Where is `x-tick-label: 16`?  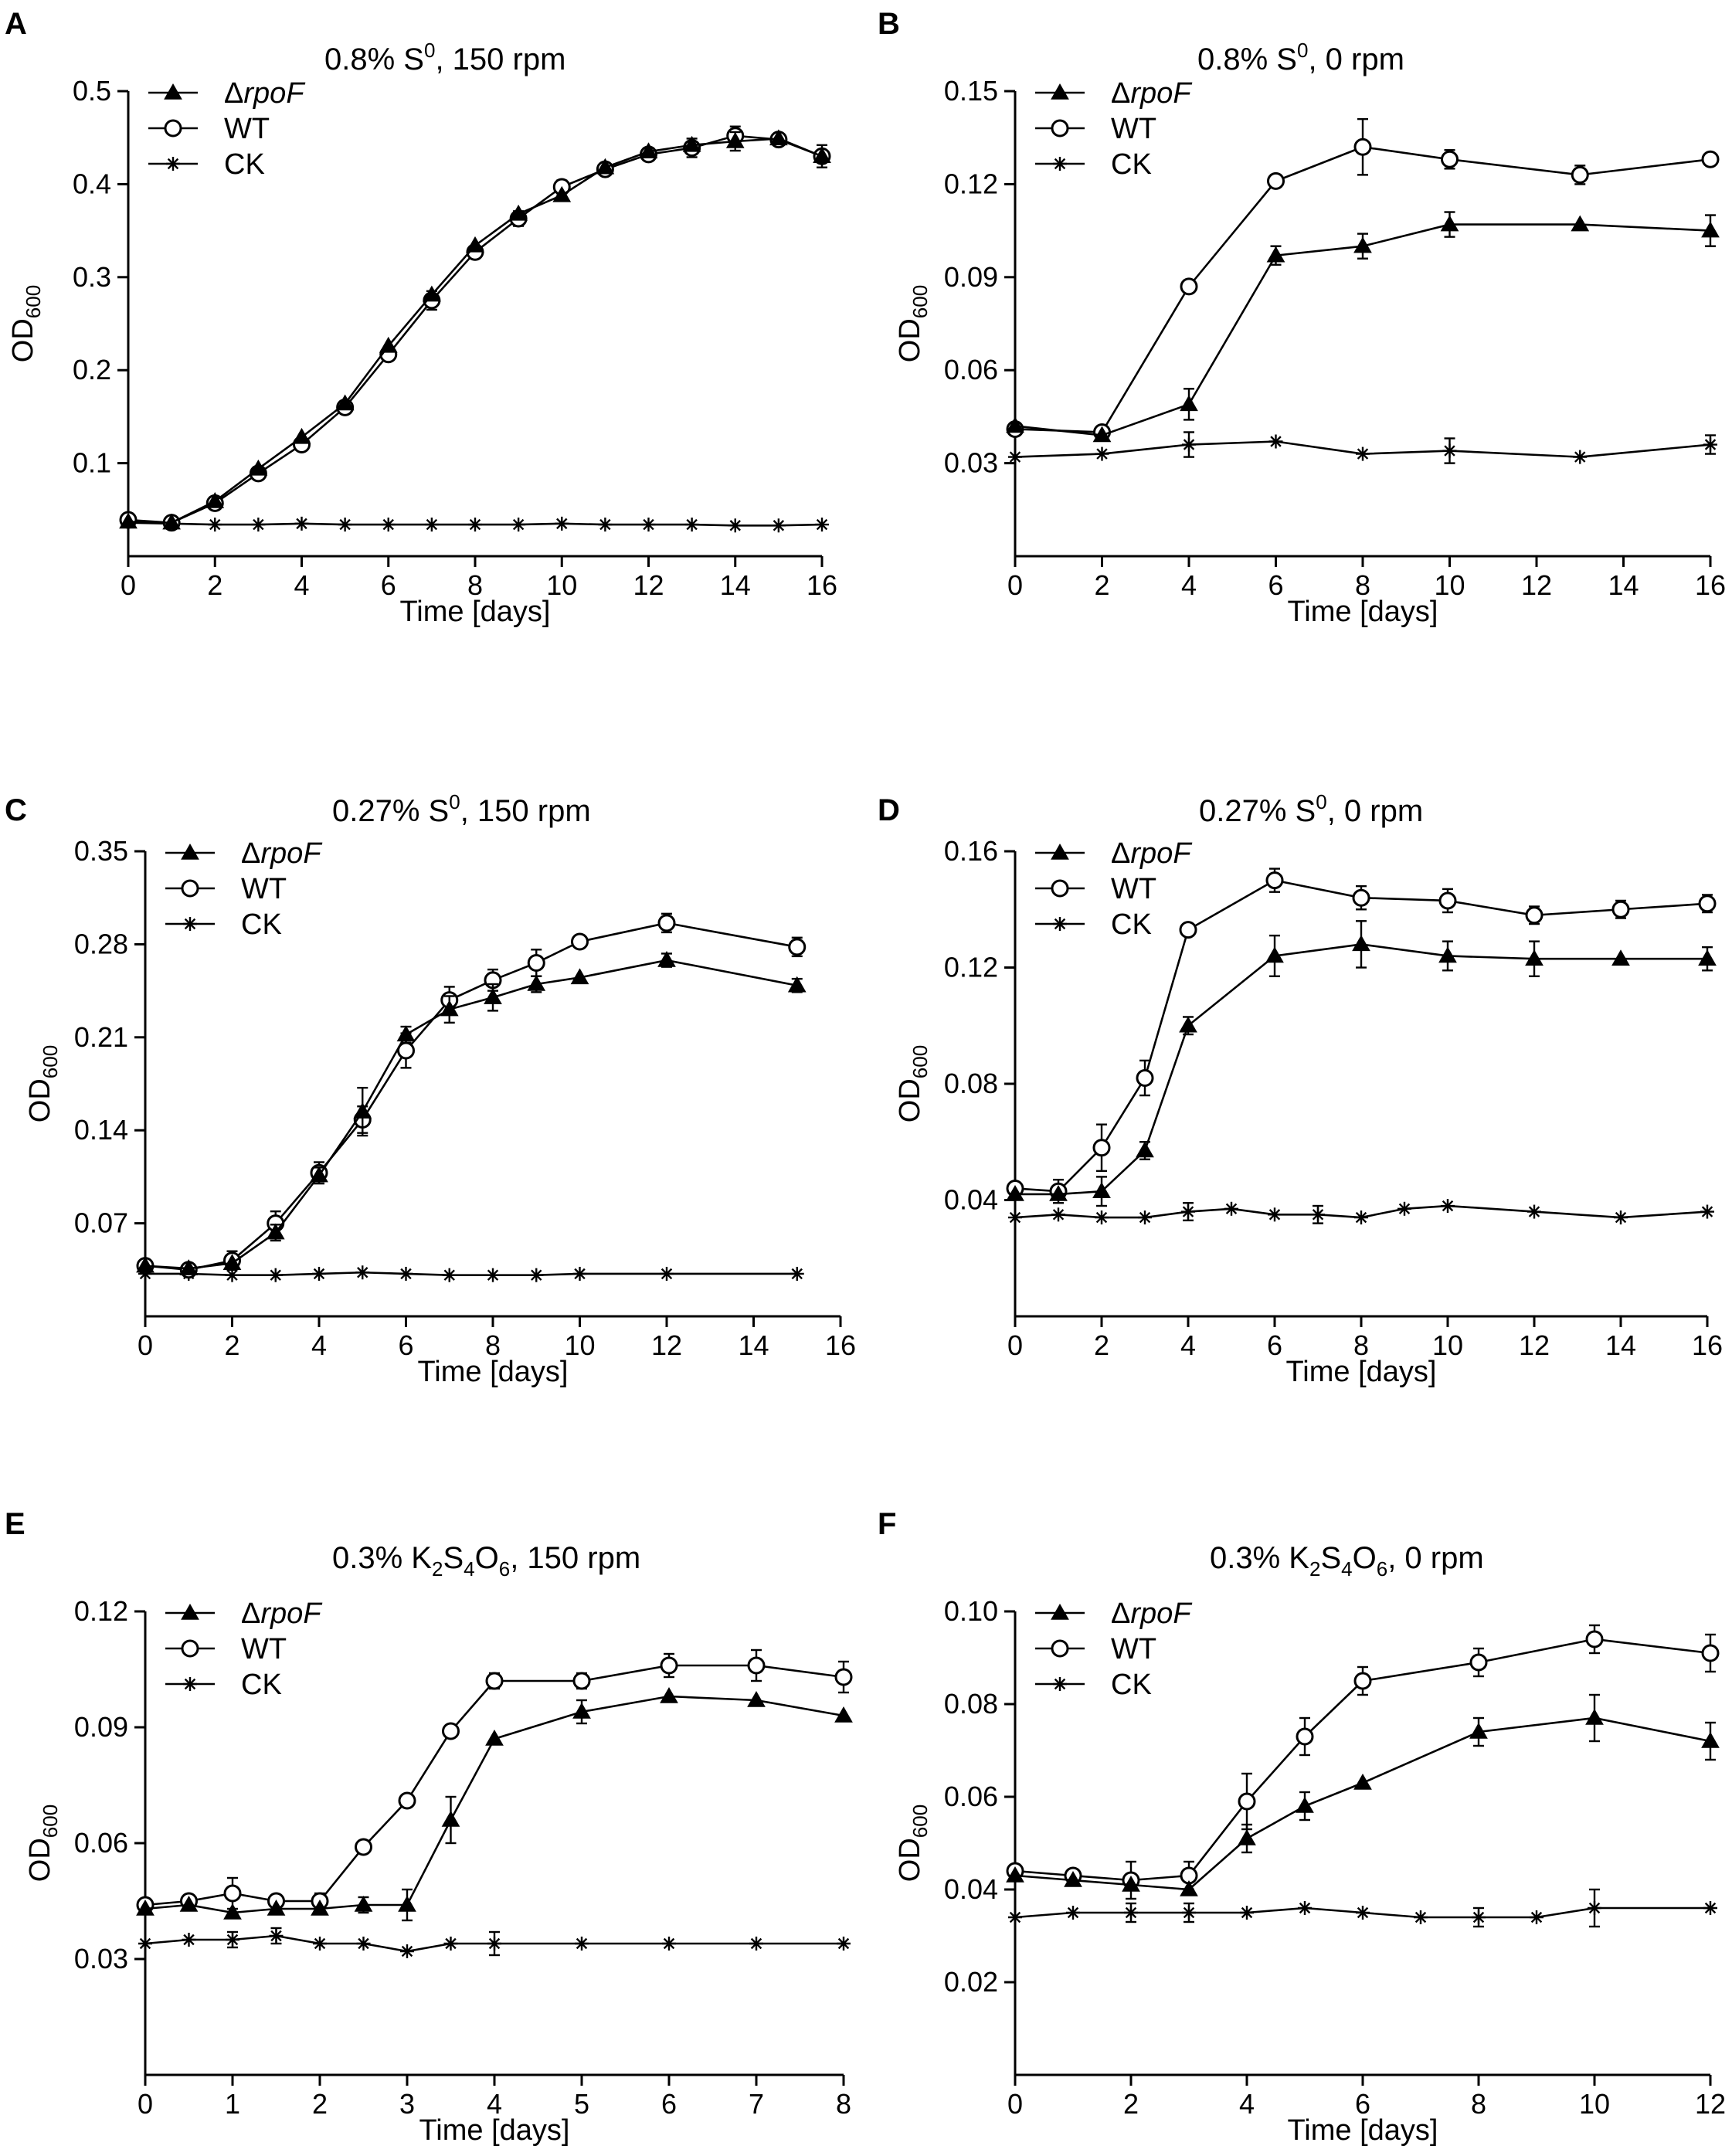 x-tick-label: 16 is located at coordinates (1710, 585).